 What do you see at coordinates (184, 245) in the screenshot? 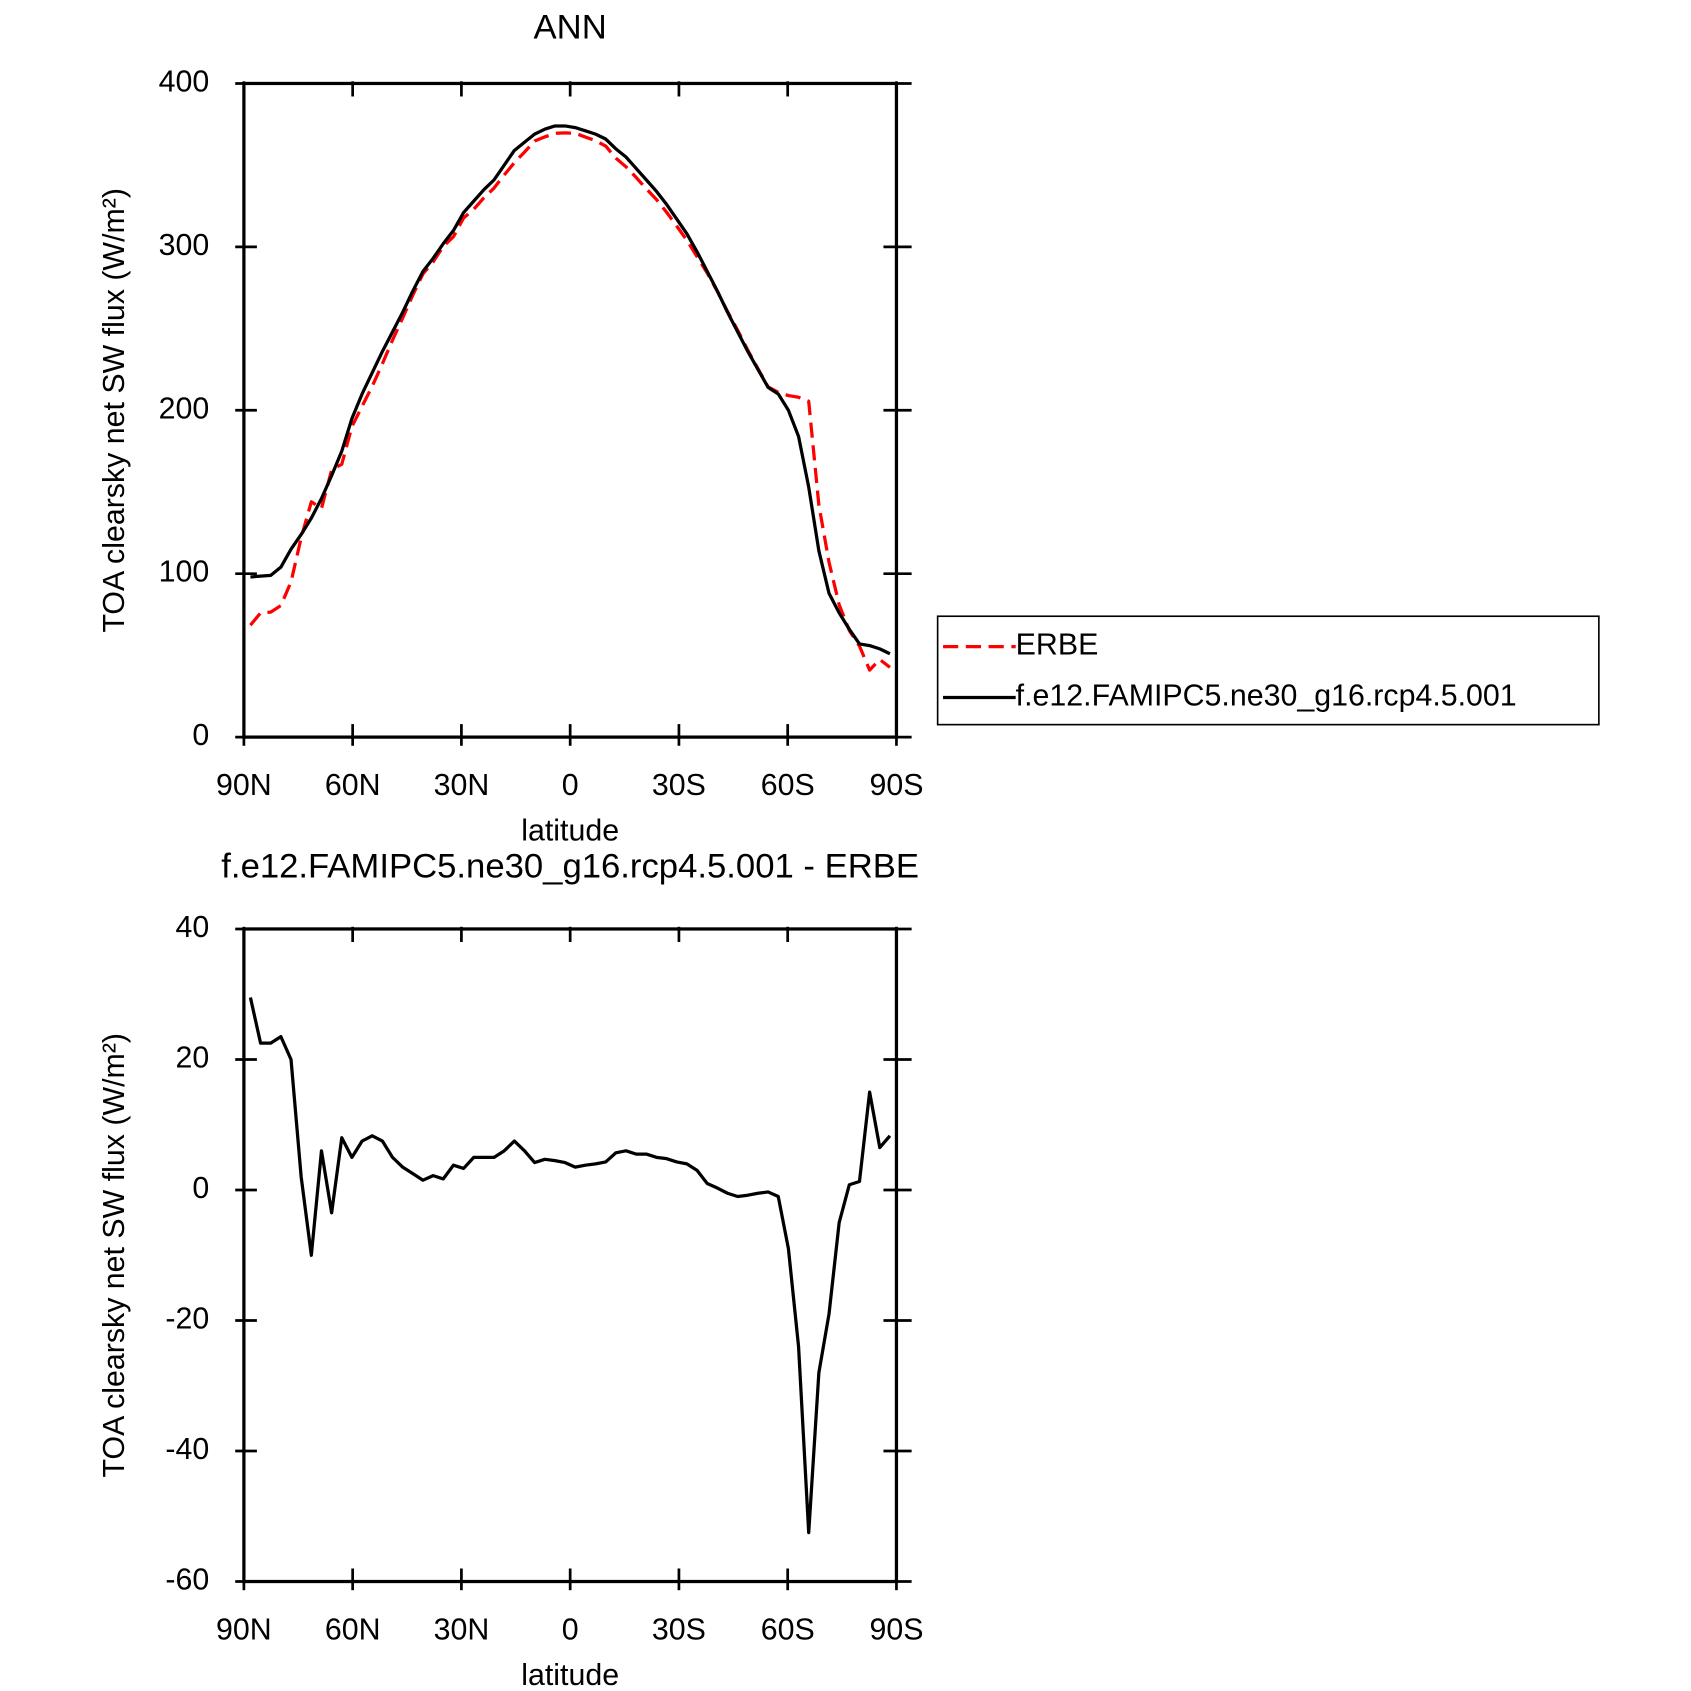
I see `y-tick-label: 300` at bounding box center [184, 245].